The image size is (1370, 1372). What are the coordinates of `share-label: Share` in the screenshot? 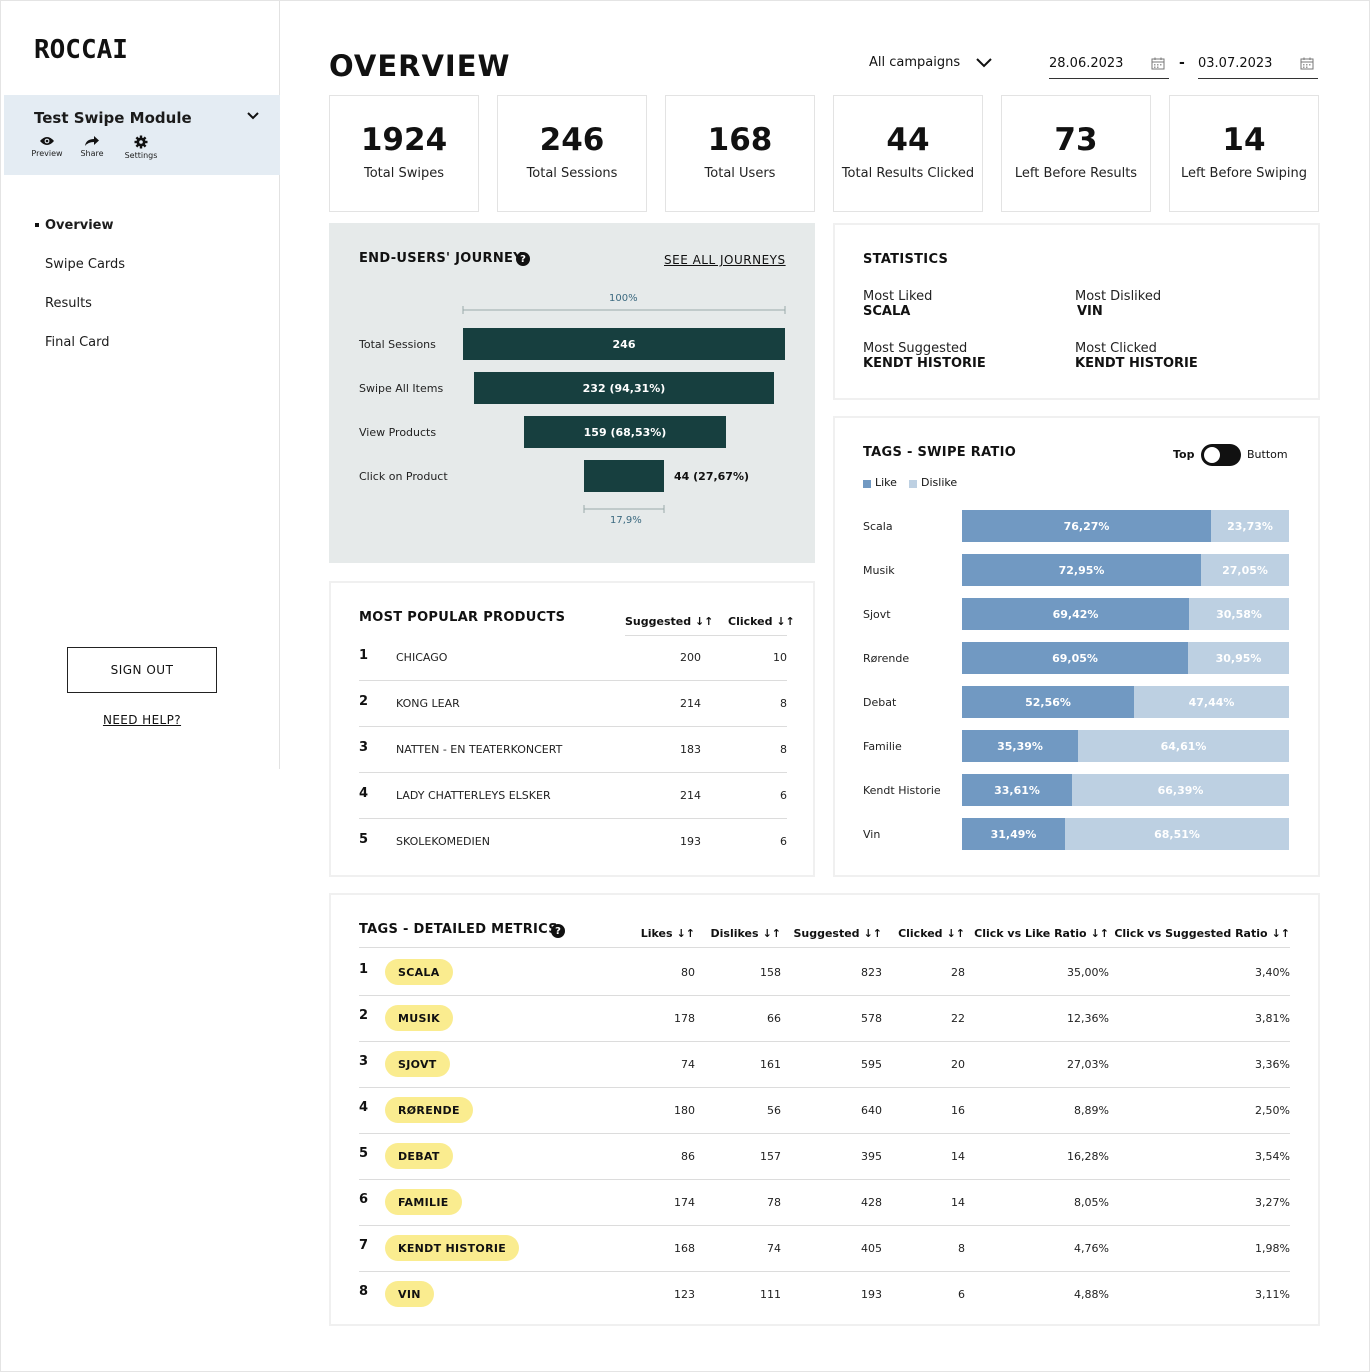 It's located at (92, 153).